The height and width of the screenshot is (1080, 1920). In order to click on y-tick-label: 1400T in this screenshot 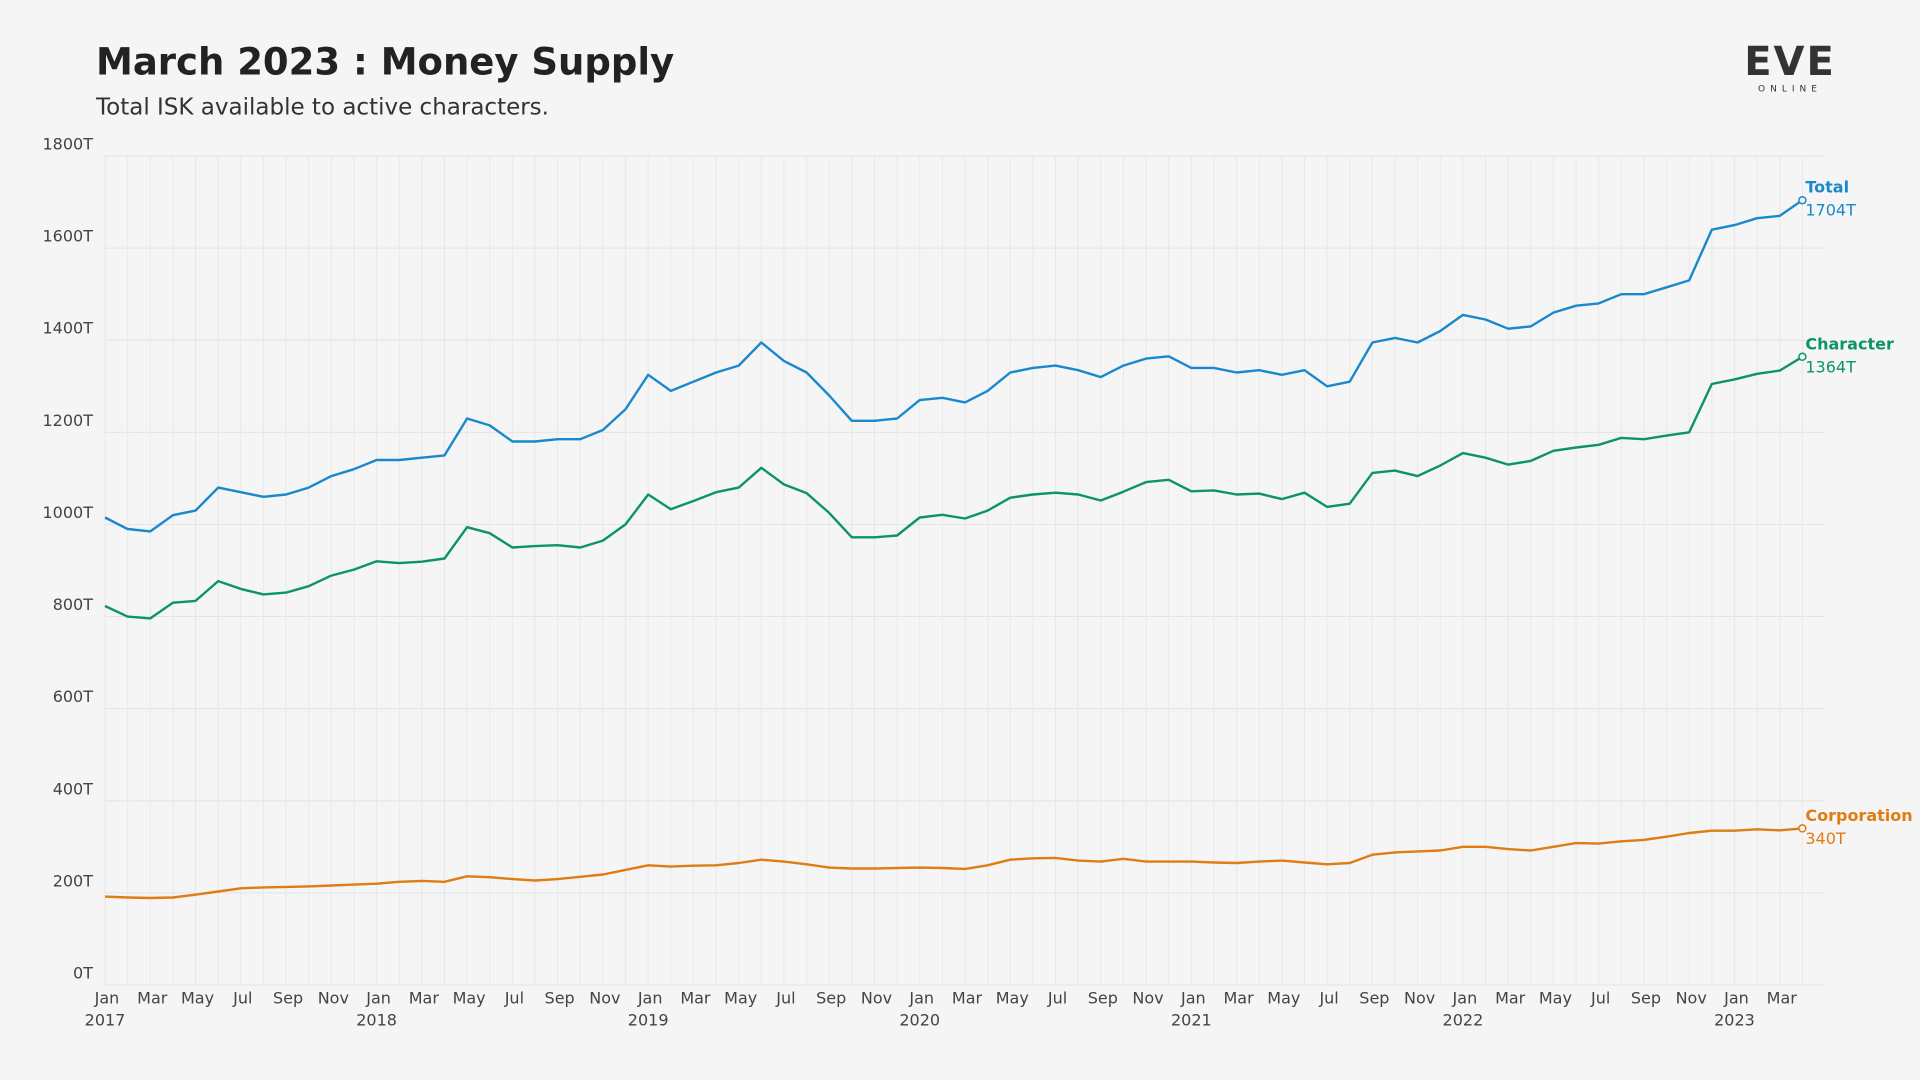, I will do `click(68, 328)`.